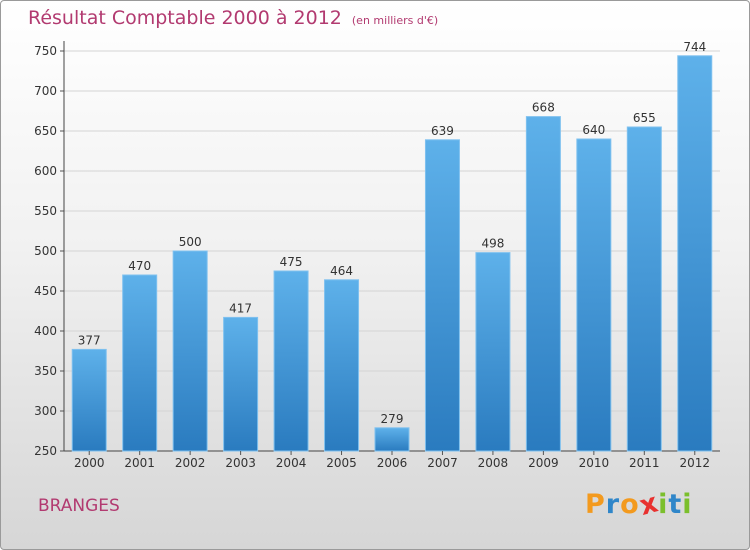  What do you see at coordinates (613, 504) in the screenshot?
I see `logo-letter: r` at bounding box center [613, 504].